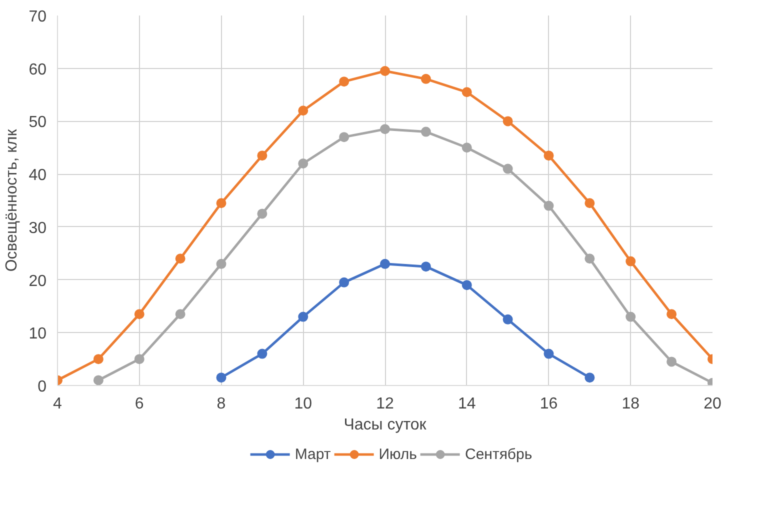 Image resolution: width=758 pixels, height=506 pixels. What do you see at coordinates (42, 387) in the screenshot?
I see `y-tick-label: 0` at bounding box center [42, 387].